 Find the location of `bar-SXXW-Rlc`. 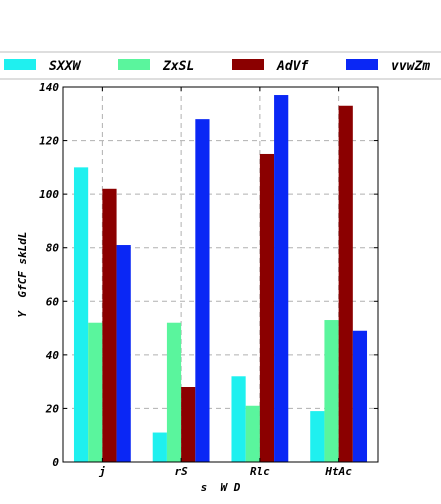

bar-SXXW-Rlc is located at coordinates (238, 419).